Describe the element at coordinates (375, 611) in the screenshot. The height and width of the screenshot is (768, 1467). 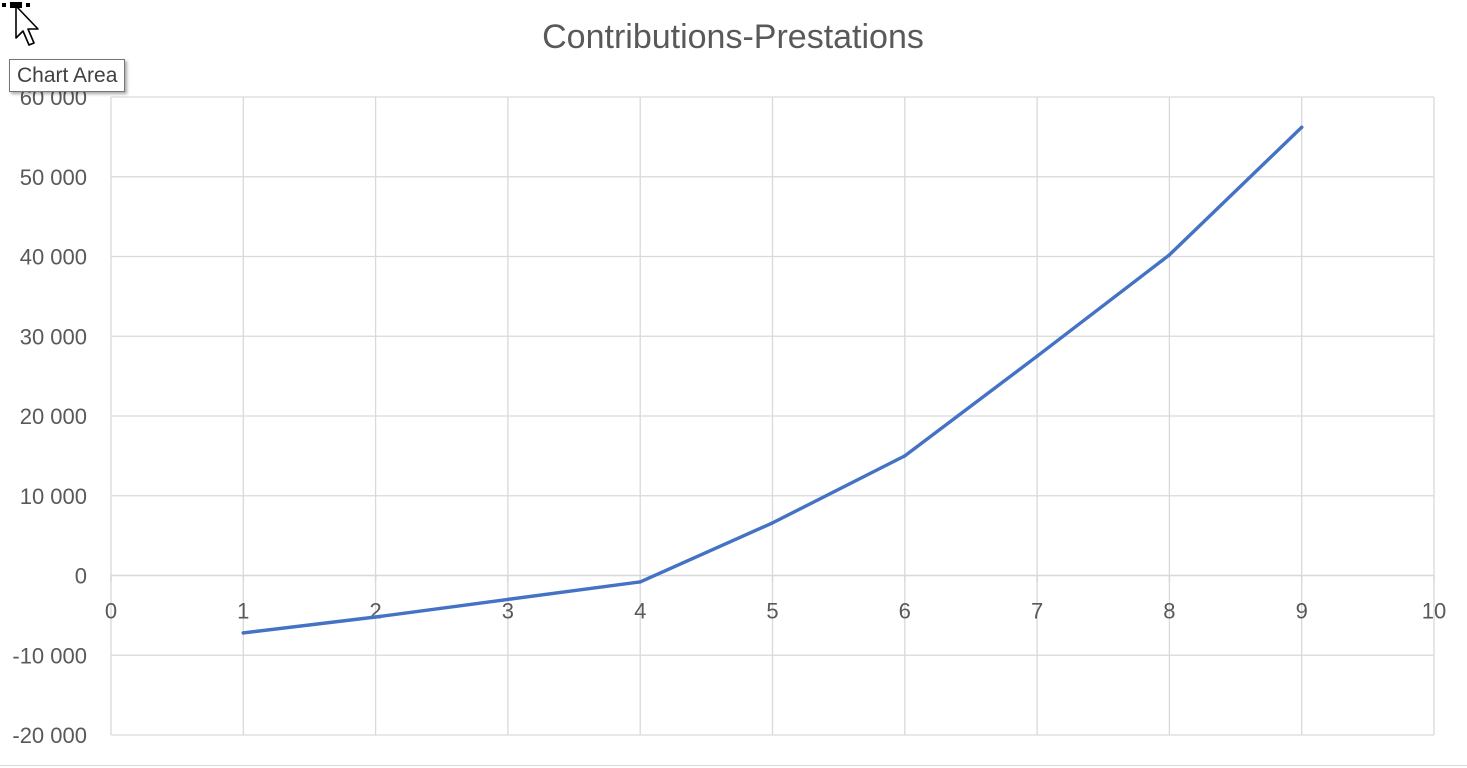
I see `x-tick-label: 2` at that location.